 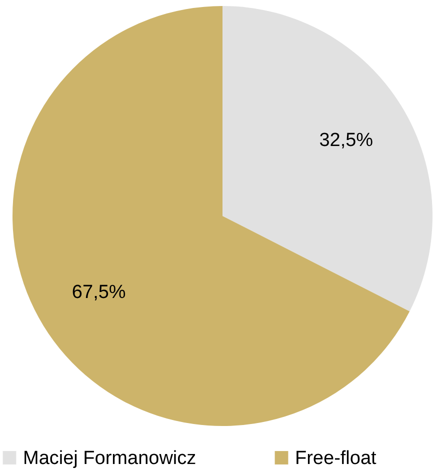 I want to click on data-label: 67,5%, so click(x=99, y=292).